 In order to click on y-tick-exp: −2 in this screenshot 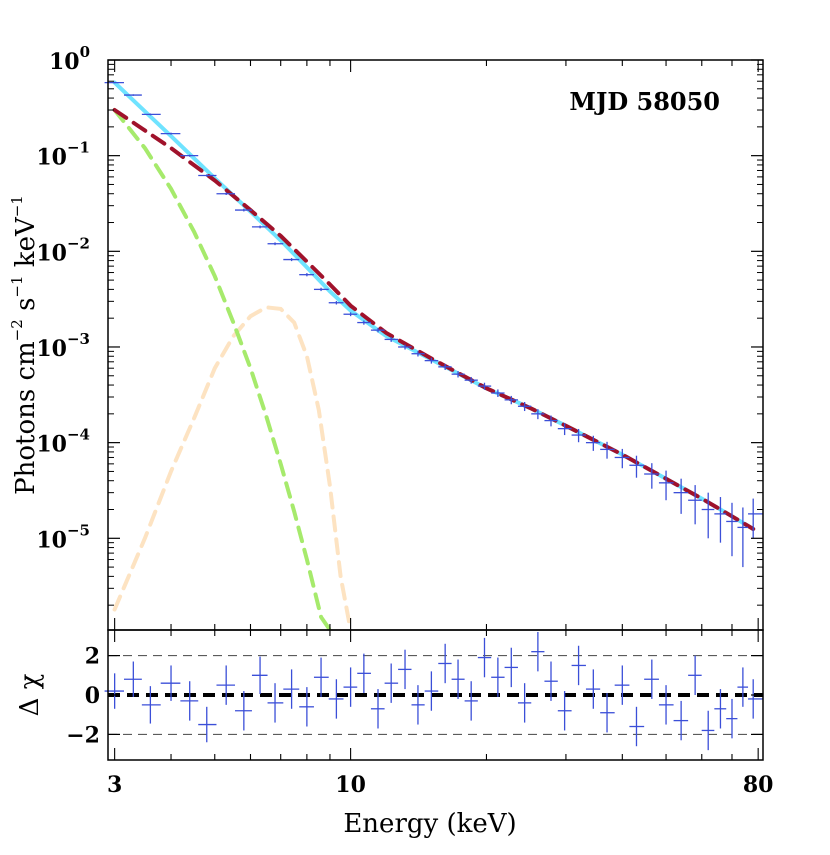, I will do `click(78, 243)`.